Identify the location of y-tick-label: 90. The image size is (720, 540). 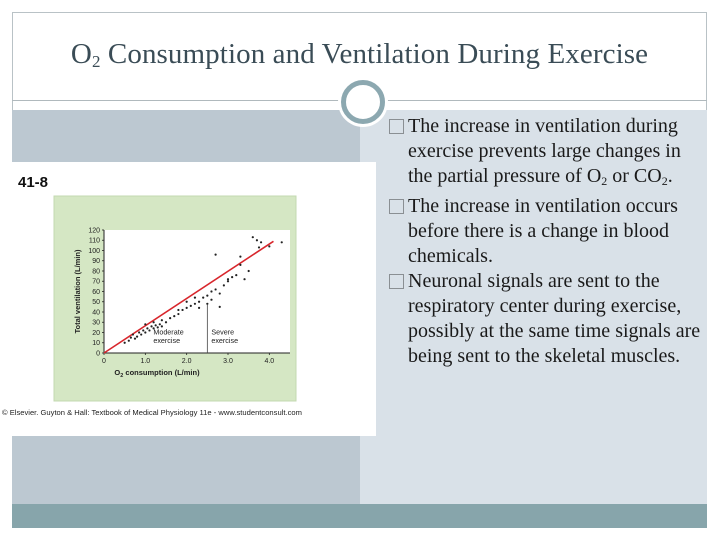
(96, 261).